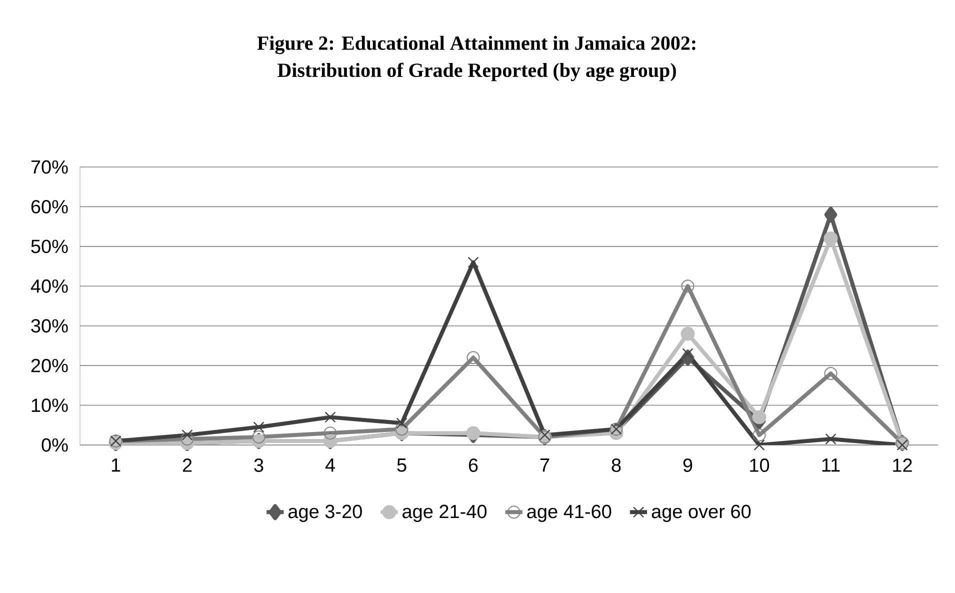  What do you see at coordinates (187, 465) in the screenshot?
I see `x-tick-label: 2` at bounding box center [187, 465].